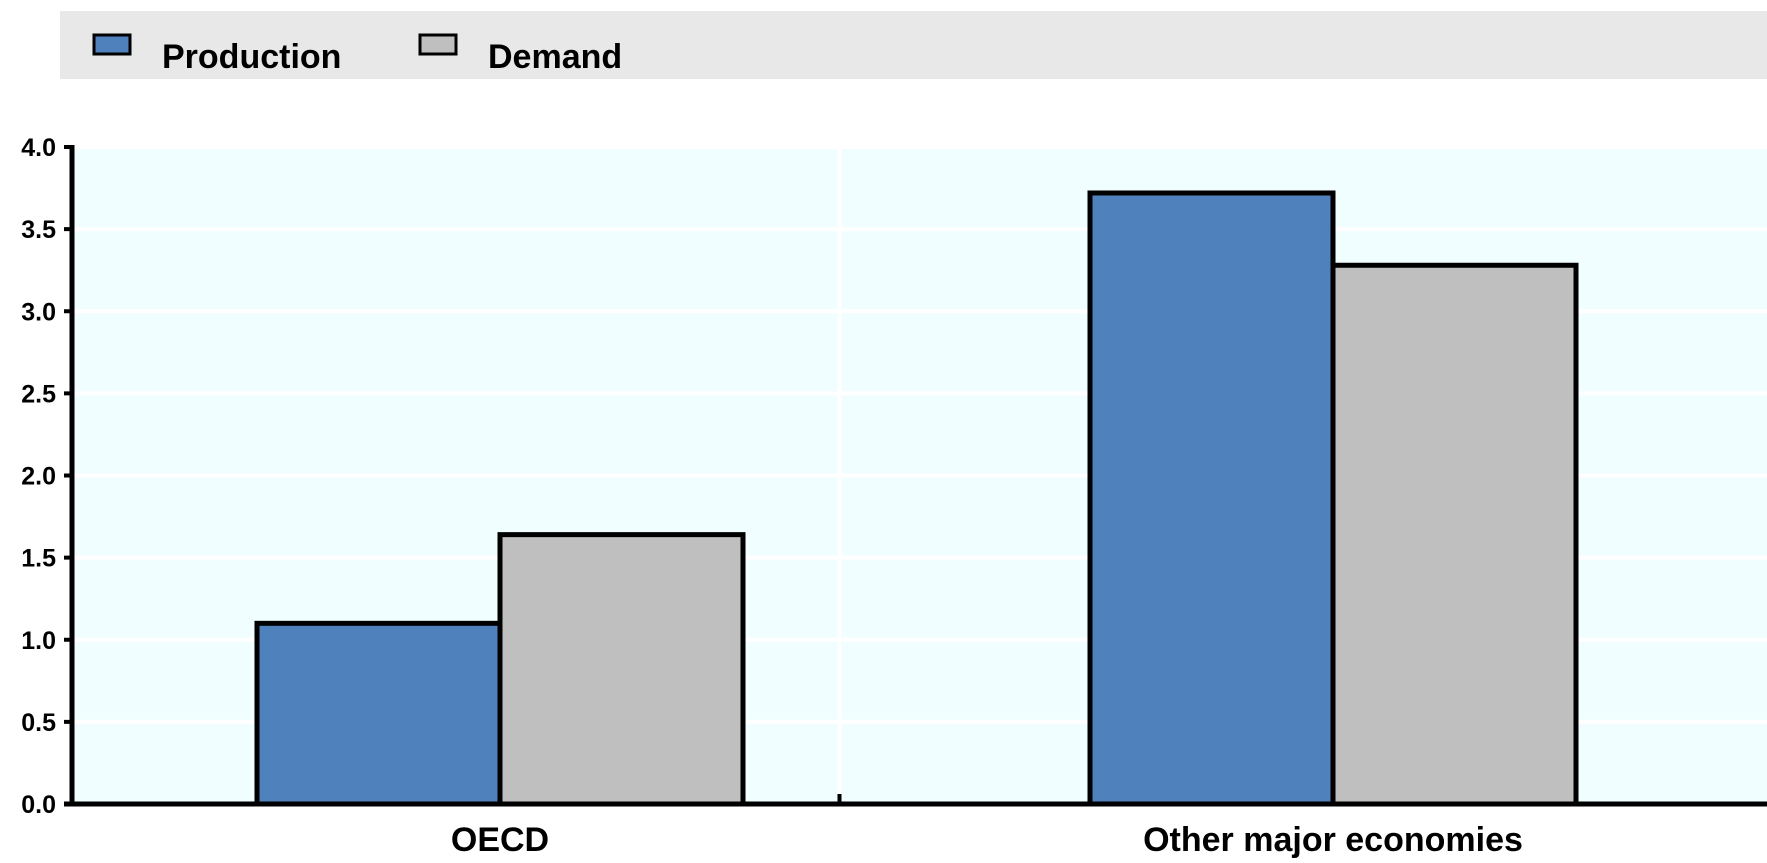 This screenshot has height=863, width=1767. What do you see at coordinates (38, 641) in the screenshot?
I see `y-tick-label: 1.0` at bounding box center [38, 641].